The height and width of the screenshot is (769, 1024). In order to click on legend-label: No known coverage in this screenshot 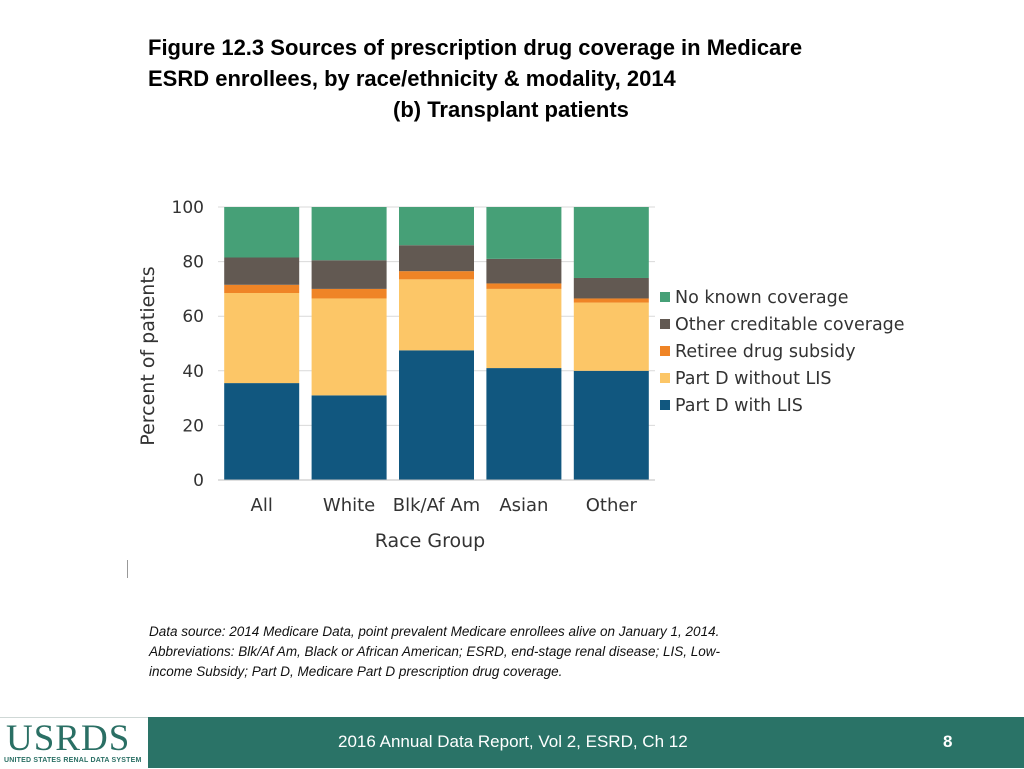, I will do `click(762, 298)`.